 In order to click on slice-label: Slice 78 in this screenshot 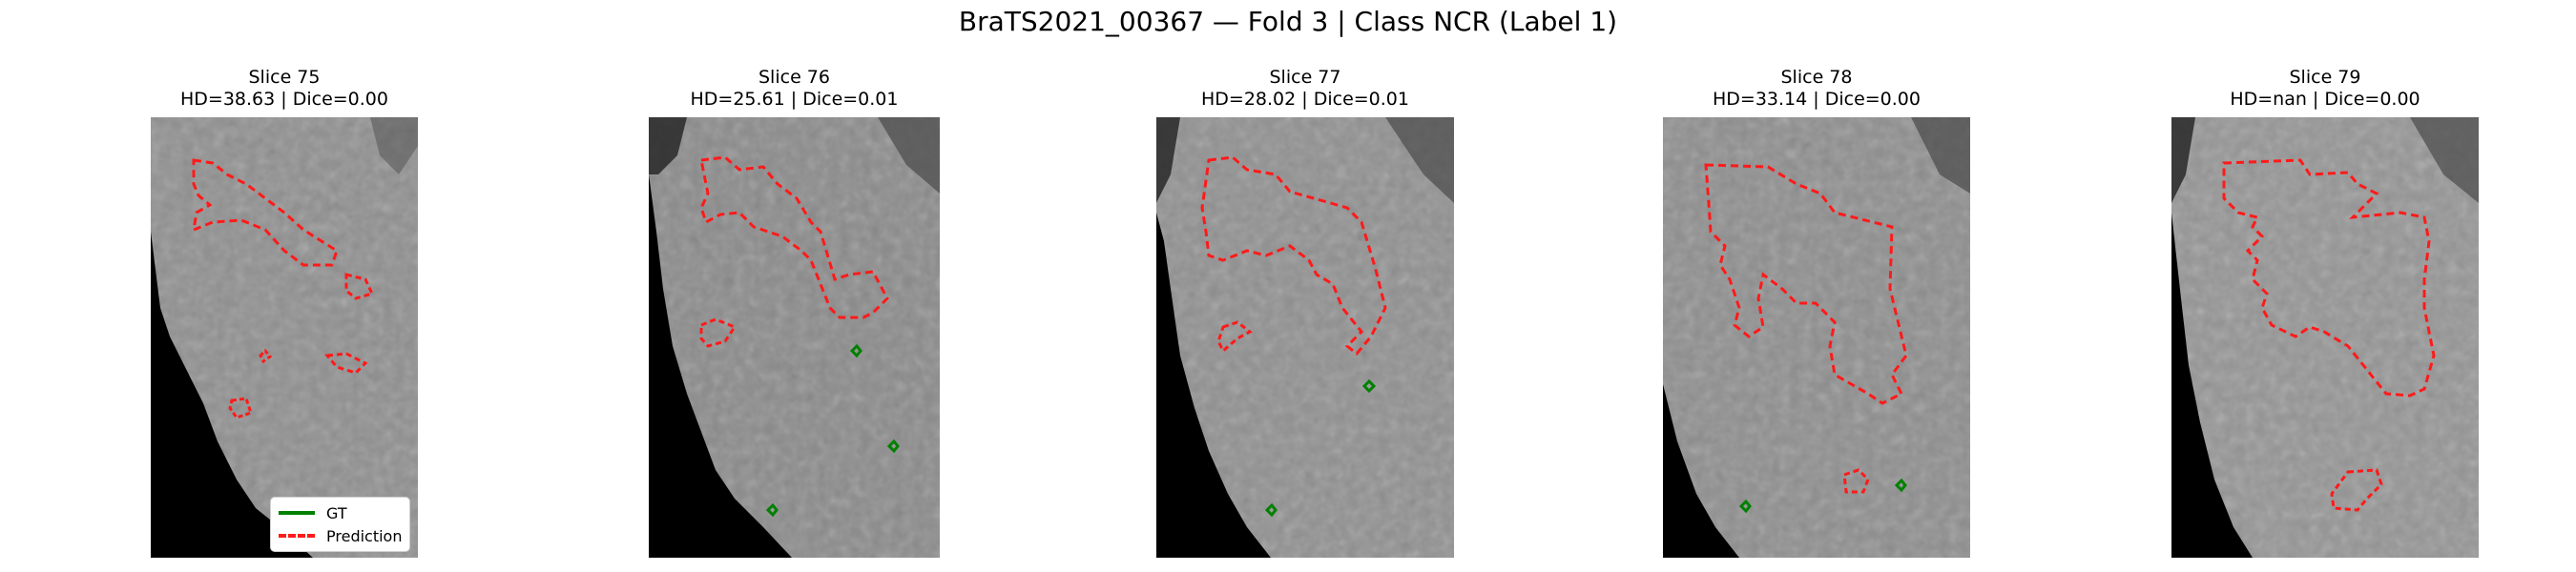, I will do `click(1816, 77)`.